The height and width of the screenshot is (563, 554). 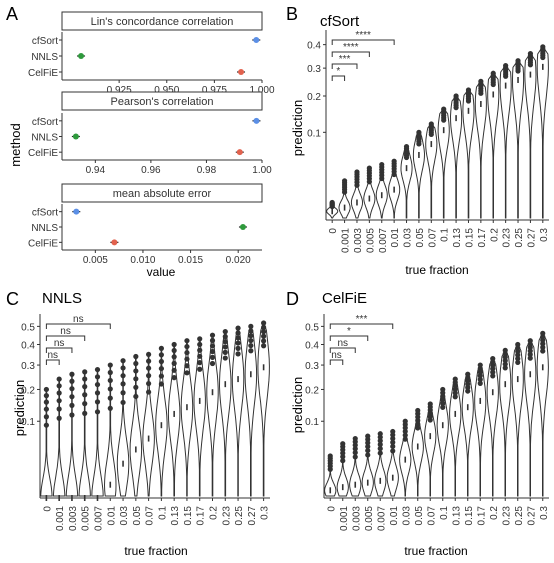 I want to click on significance-label: ns, so click(x=59, y=343).